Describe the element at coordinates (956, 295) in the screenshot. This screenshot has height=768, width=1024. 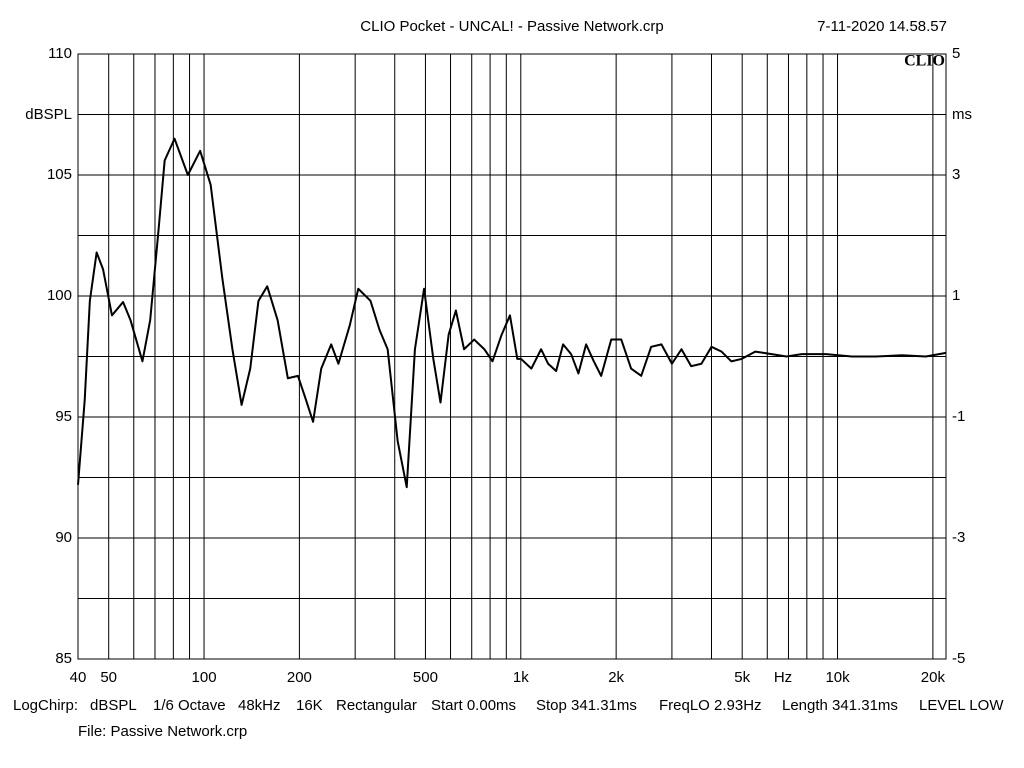
I see `y2-tick-label: 1` at that location.